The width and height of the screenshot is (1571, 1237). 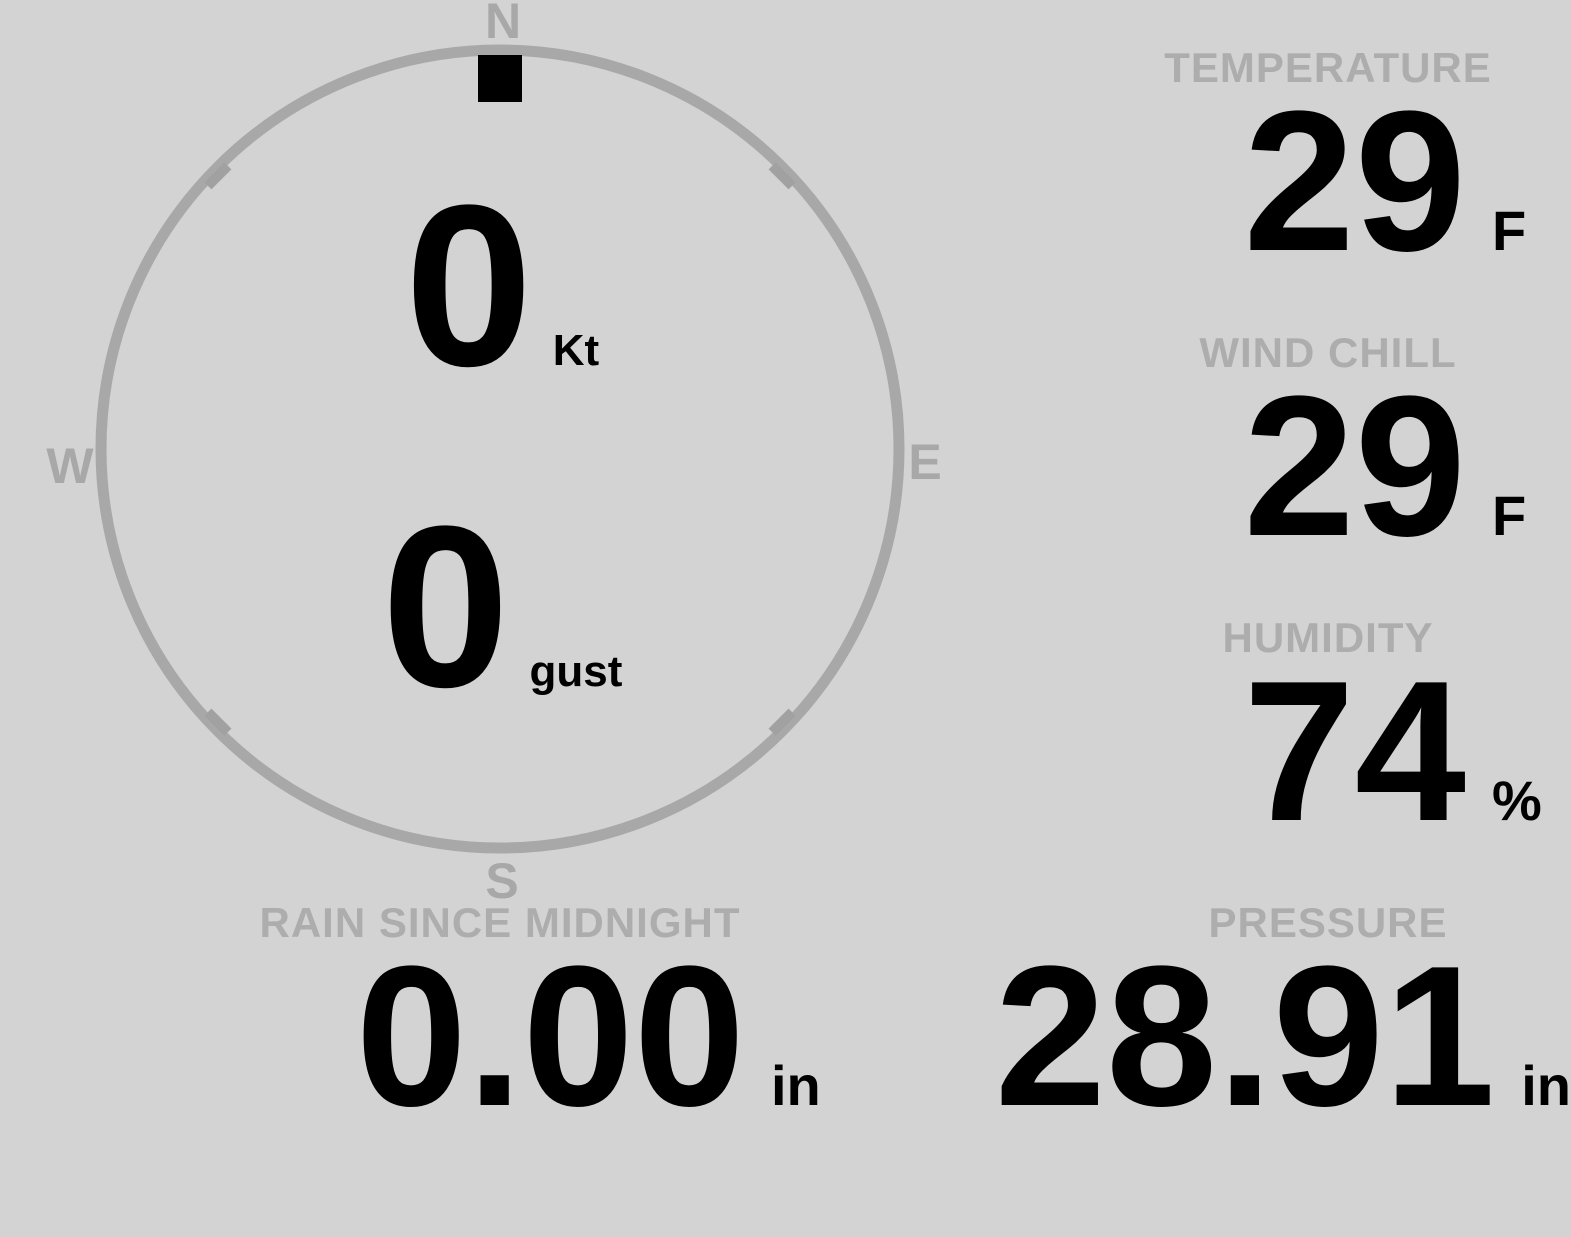 What do you see at coordinates (1328, 637) in the screenshot?
I see `humidity-label: HUMIDITY` at bounding box center [1328, 637].